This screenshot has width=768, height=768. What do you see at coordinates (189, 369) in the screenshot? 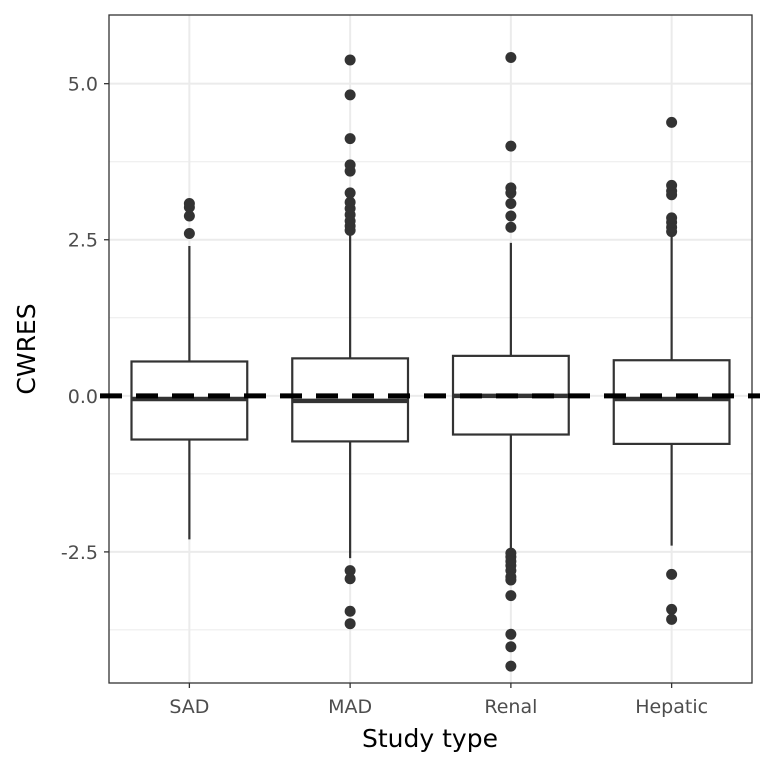
I see `box-sad` at bounding box center [189, 369].